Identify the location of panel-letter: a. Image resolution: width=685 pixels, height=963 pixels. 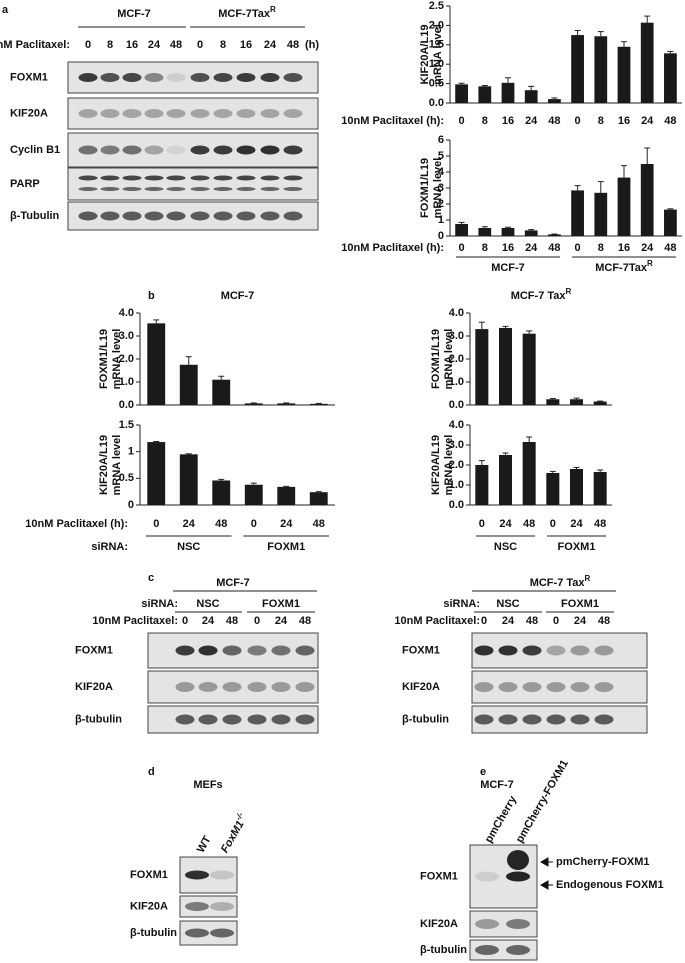
(5, 10).